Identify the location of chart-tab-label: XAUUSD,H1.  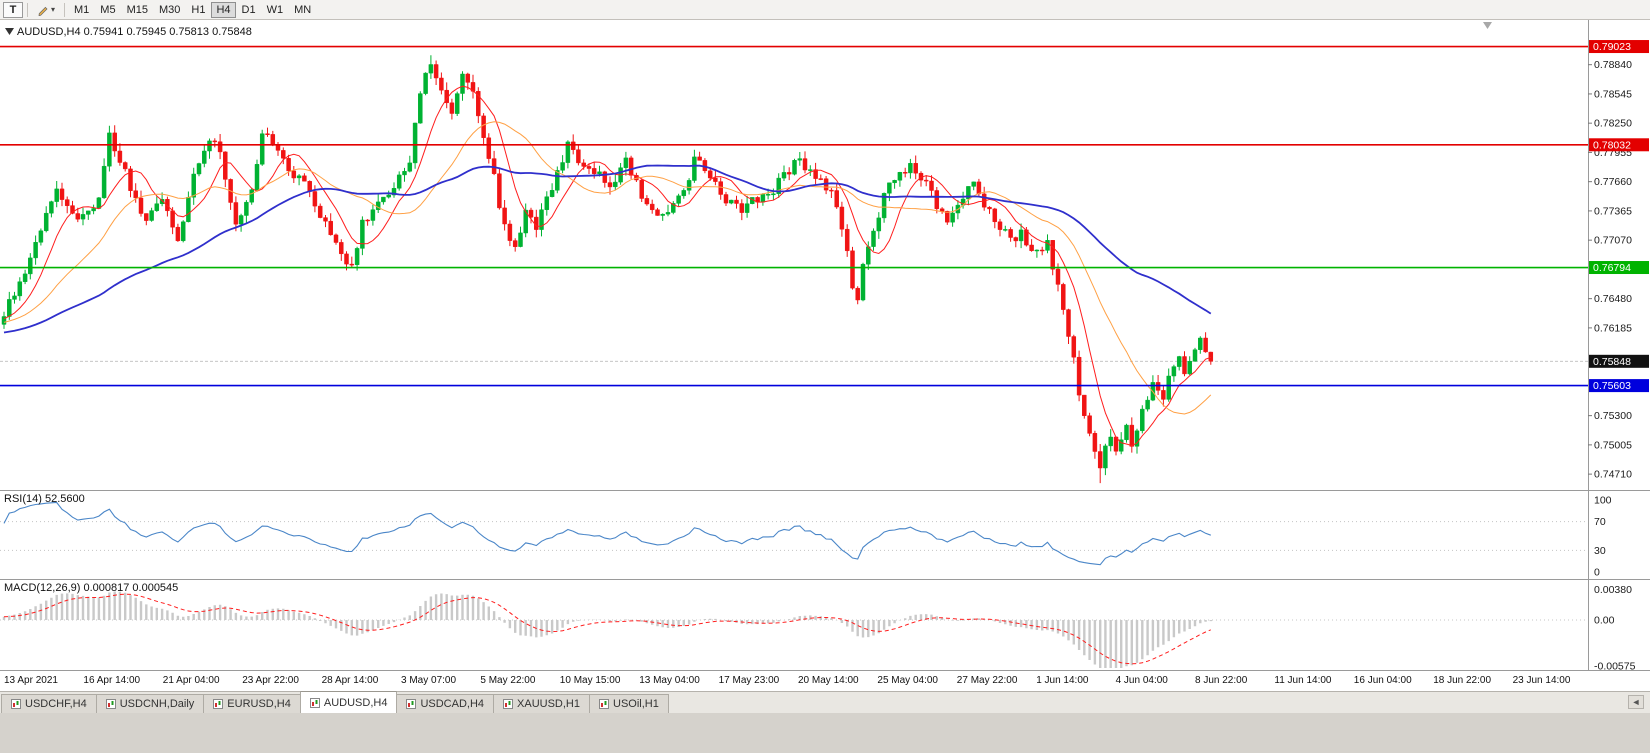
(548, 704).